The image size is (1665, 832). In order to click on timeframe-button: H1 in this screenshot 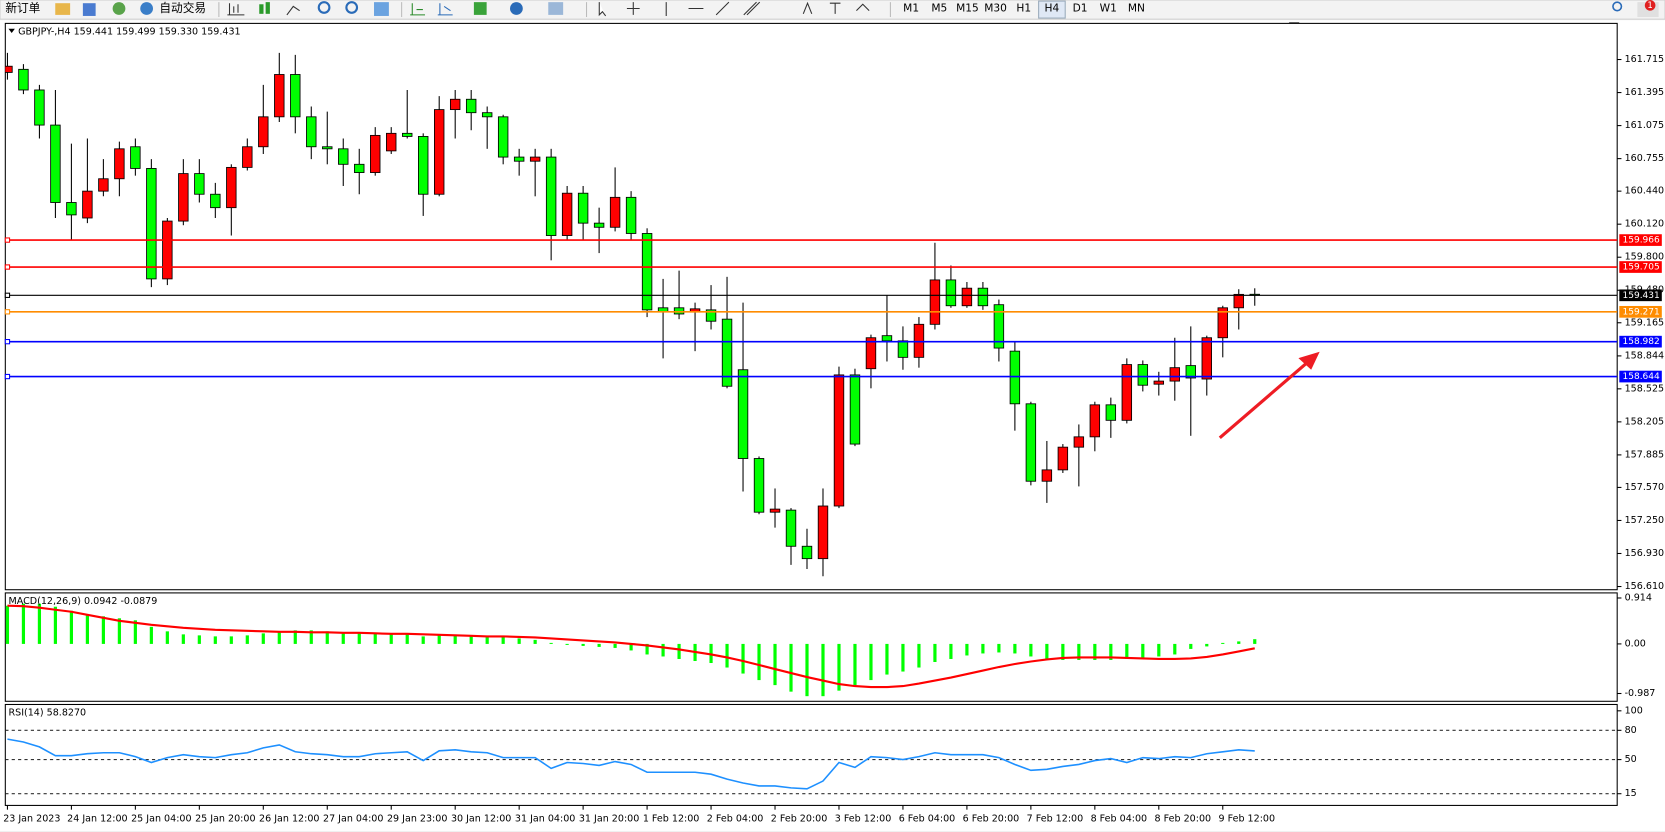, I will do `click(1023, 8)`.